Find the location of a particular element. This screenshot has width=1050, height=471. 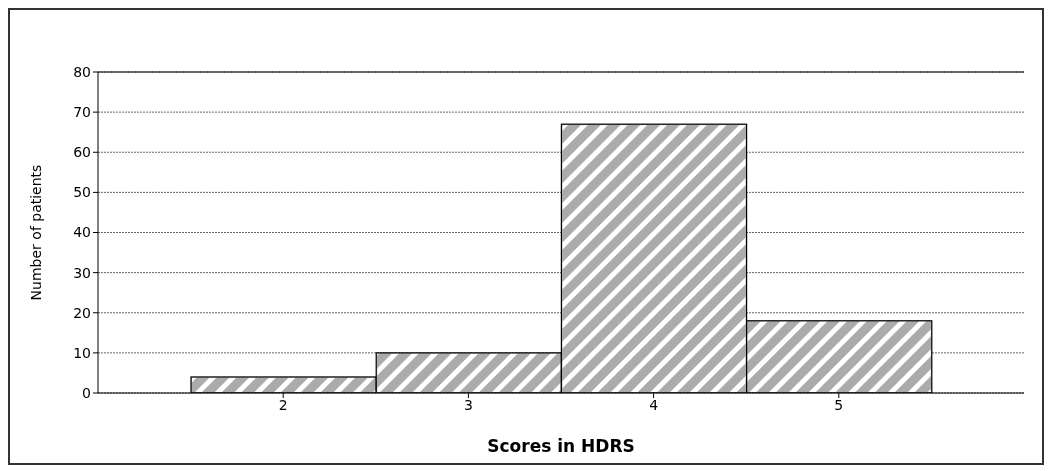

y-tick-label: 20 is located at coordinates (82, 312).